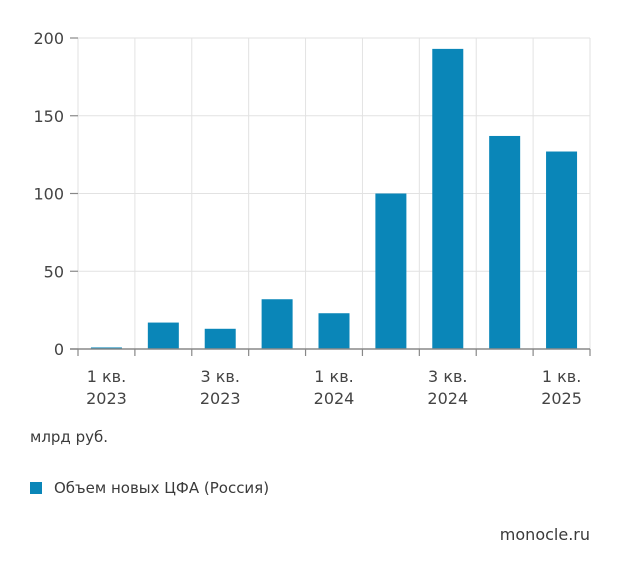 Image resolution: width=620 pixels, height=573 pixels. What do you see at coordinates (36, 488) in the screenshot?
I see `legend-swatch` at bounding box center [36, 488].